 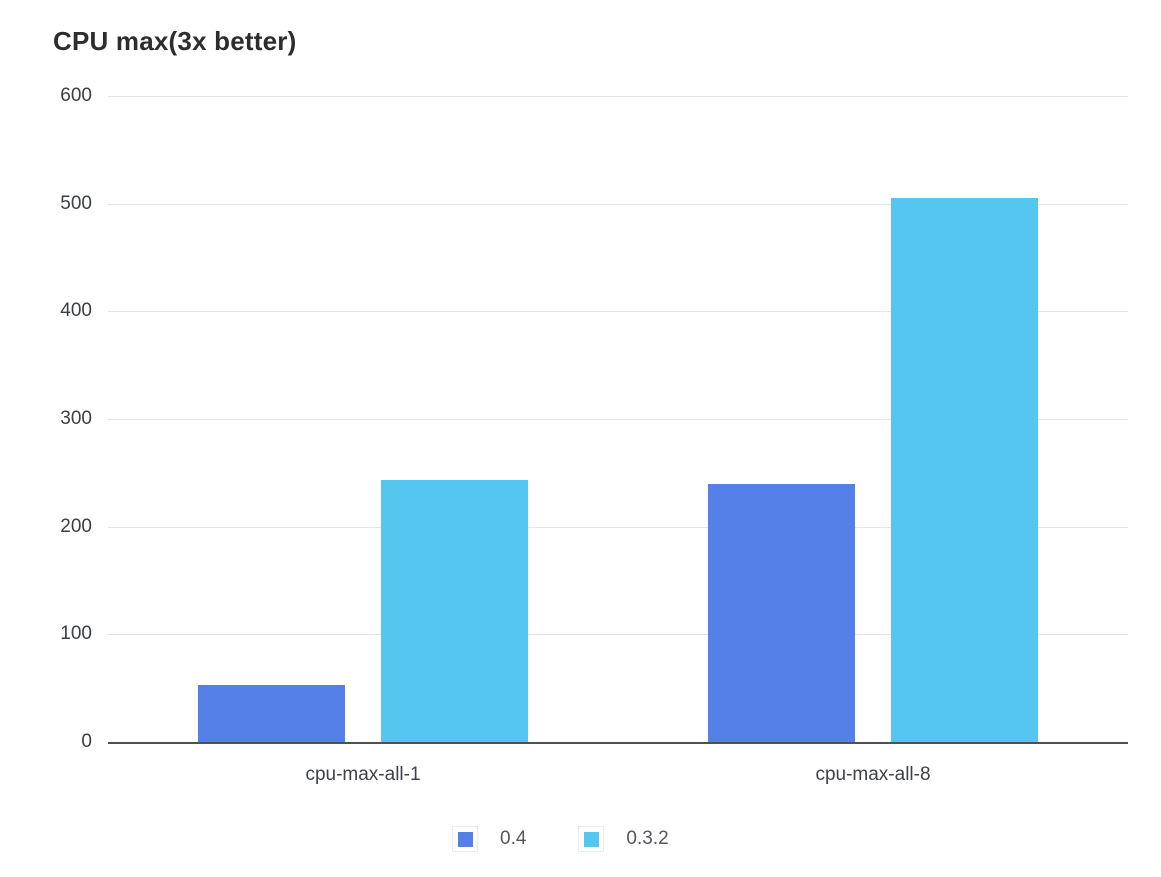 I want to click on y-tick-label: 500, so click(x=76, y=203).